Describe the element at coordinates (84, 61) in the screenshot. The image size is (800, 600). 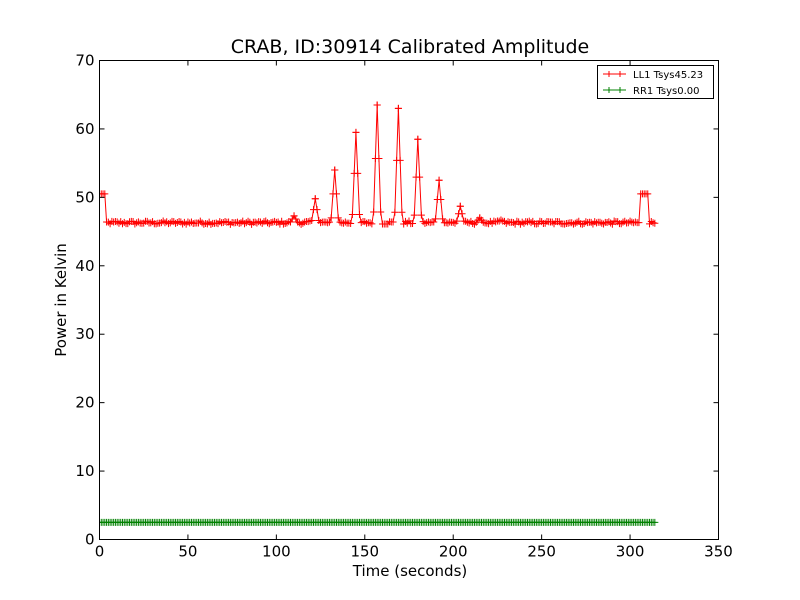
I see `y-tick-label: 70` at that location.